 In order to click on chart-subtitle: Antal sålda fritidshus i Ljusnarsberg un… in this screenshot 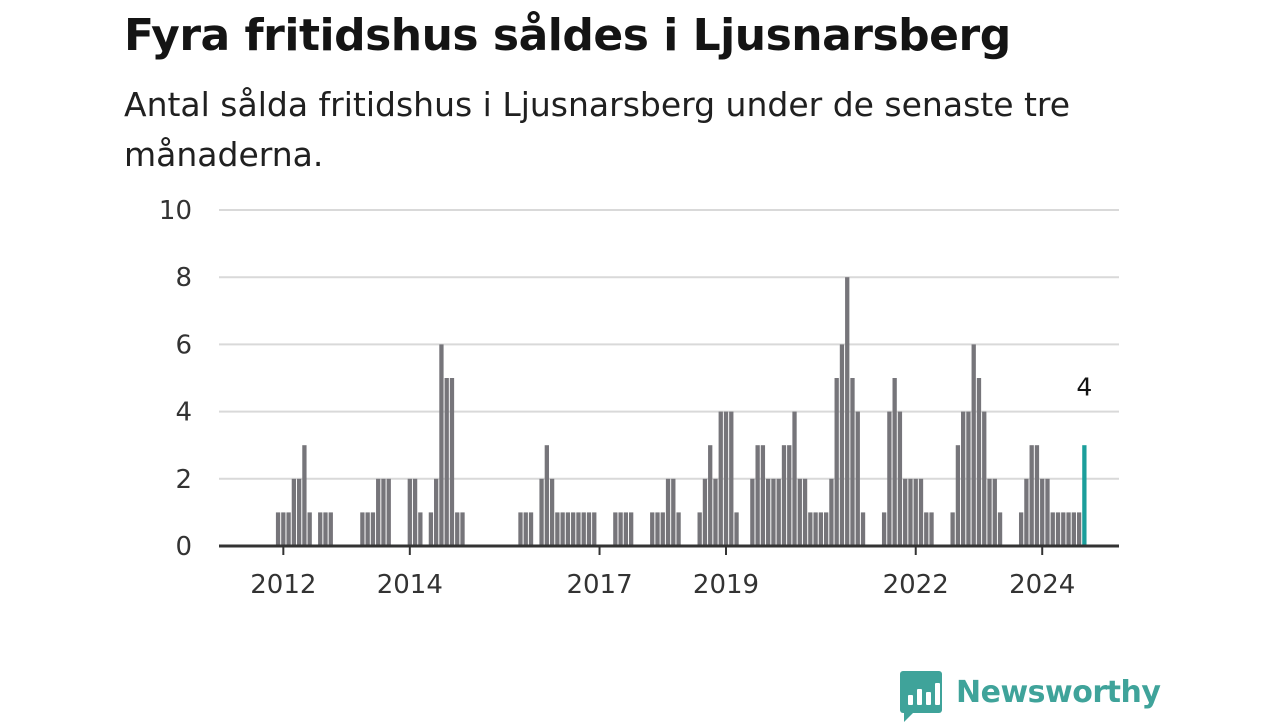, I will do `click(597, 129)`.